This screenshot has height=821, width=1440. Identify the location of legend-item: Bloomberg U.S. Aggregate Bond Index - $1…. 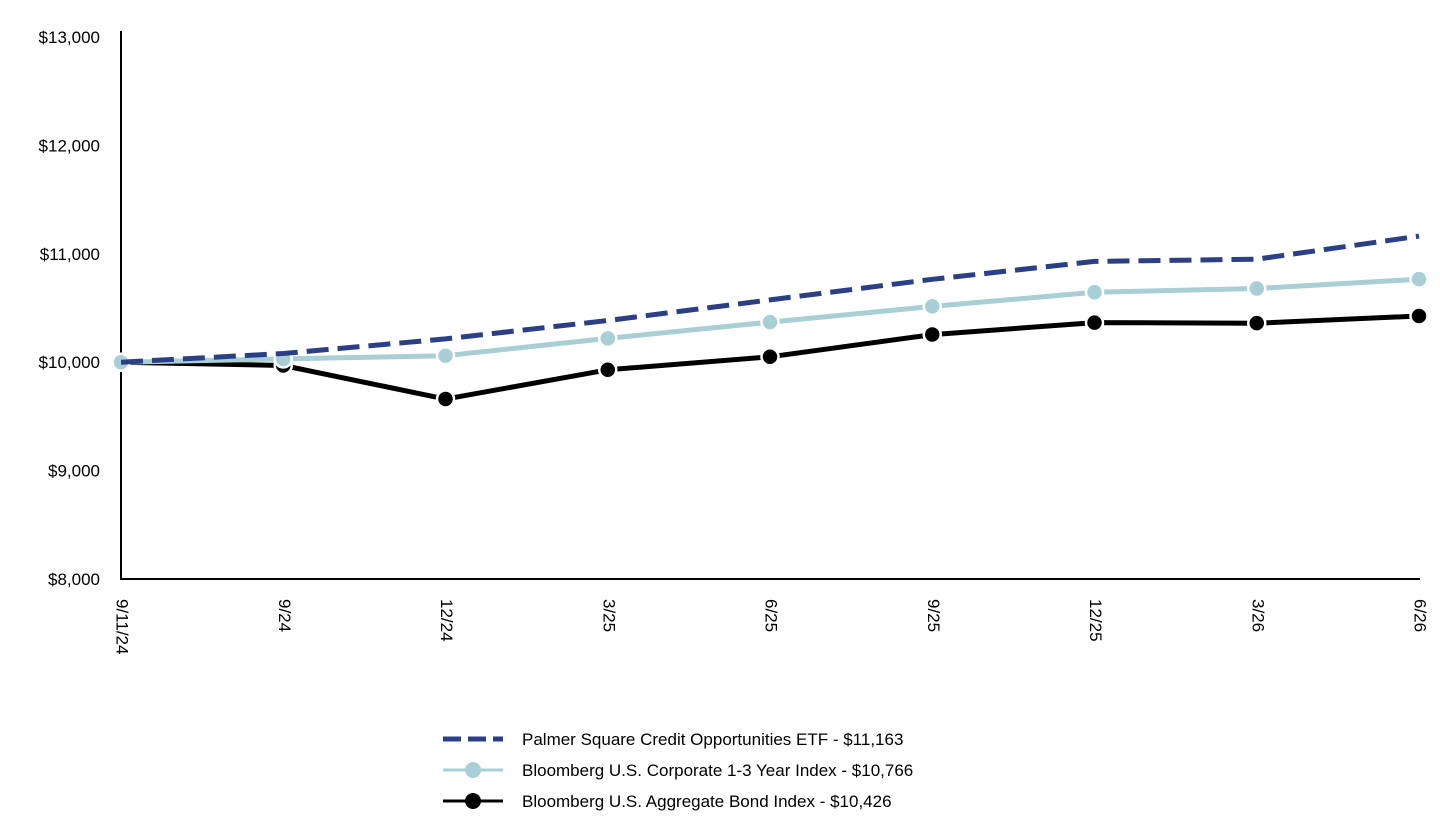
(667, 801).